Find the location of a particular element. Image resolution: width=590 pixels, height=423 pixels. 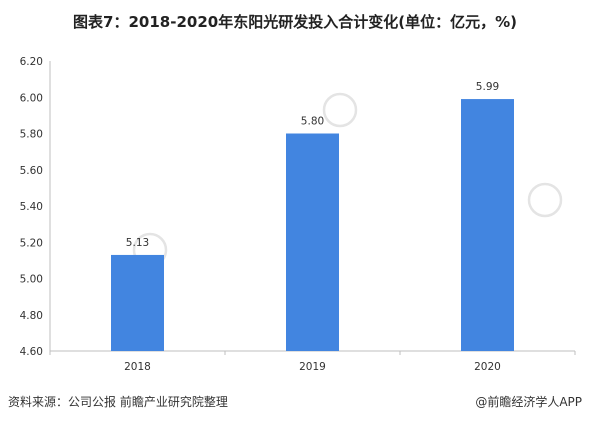

y-tick-label: 5.60 is located at coordinates (31, 171).